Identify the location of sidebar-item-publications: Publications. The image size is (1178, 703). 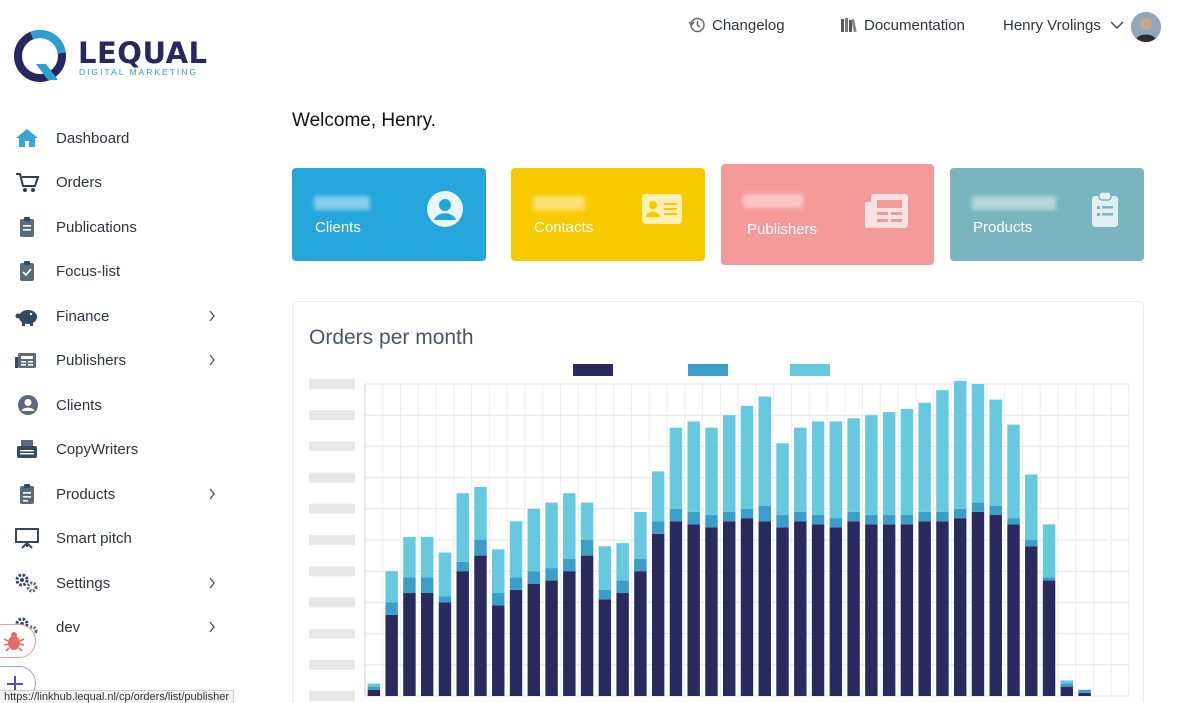
(119, 227).